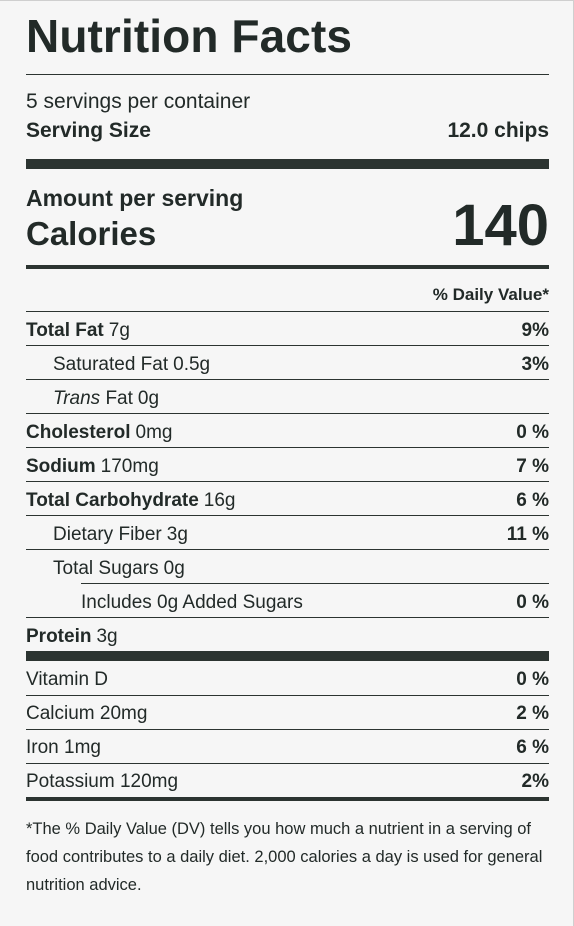 The height and width of the screenshot is (926, 574). I want to click on nutrient-name: Cholesterol, so click(78, 432).